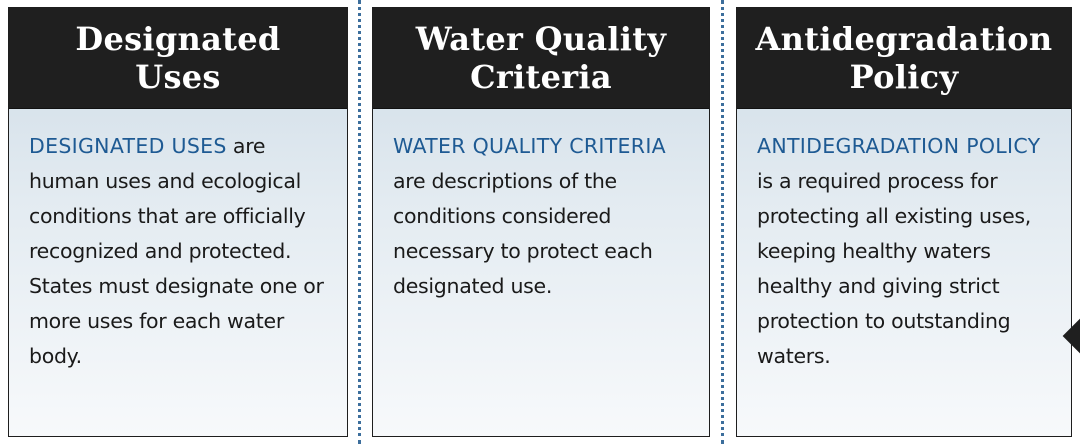 This screenshot has width=1080, height=444. I want to click on panel-header: Water Quality Criteria, so click(541, 58).